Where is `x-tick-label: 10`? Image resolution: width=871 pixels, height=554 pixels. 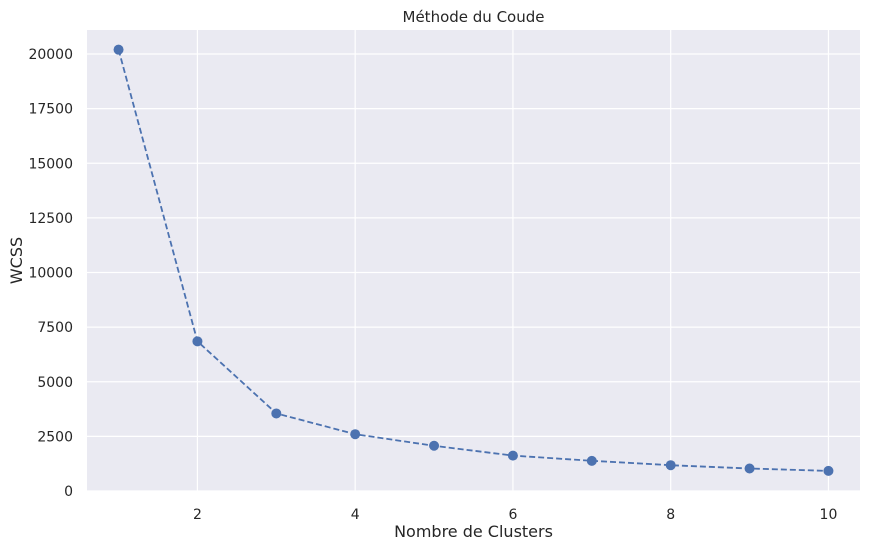
x-tick-label: 10 is located at coordinates (829, 515).